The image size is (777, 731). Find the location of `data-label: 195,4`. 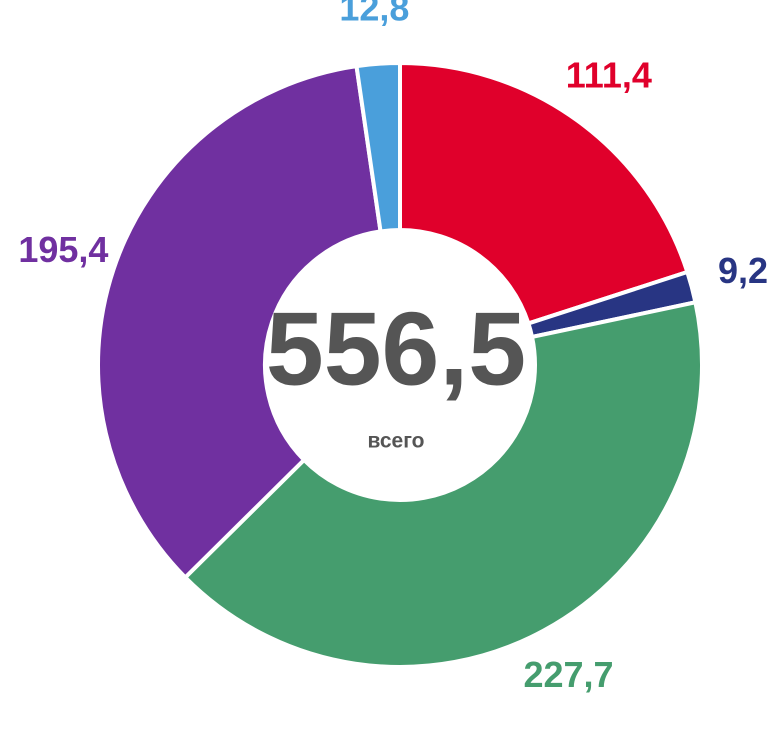

data-label: 195,4 is located at coordinates (63, 249).